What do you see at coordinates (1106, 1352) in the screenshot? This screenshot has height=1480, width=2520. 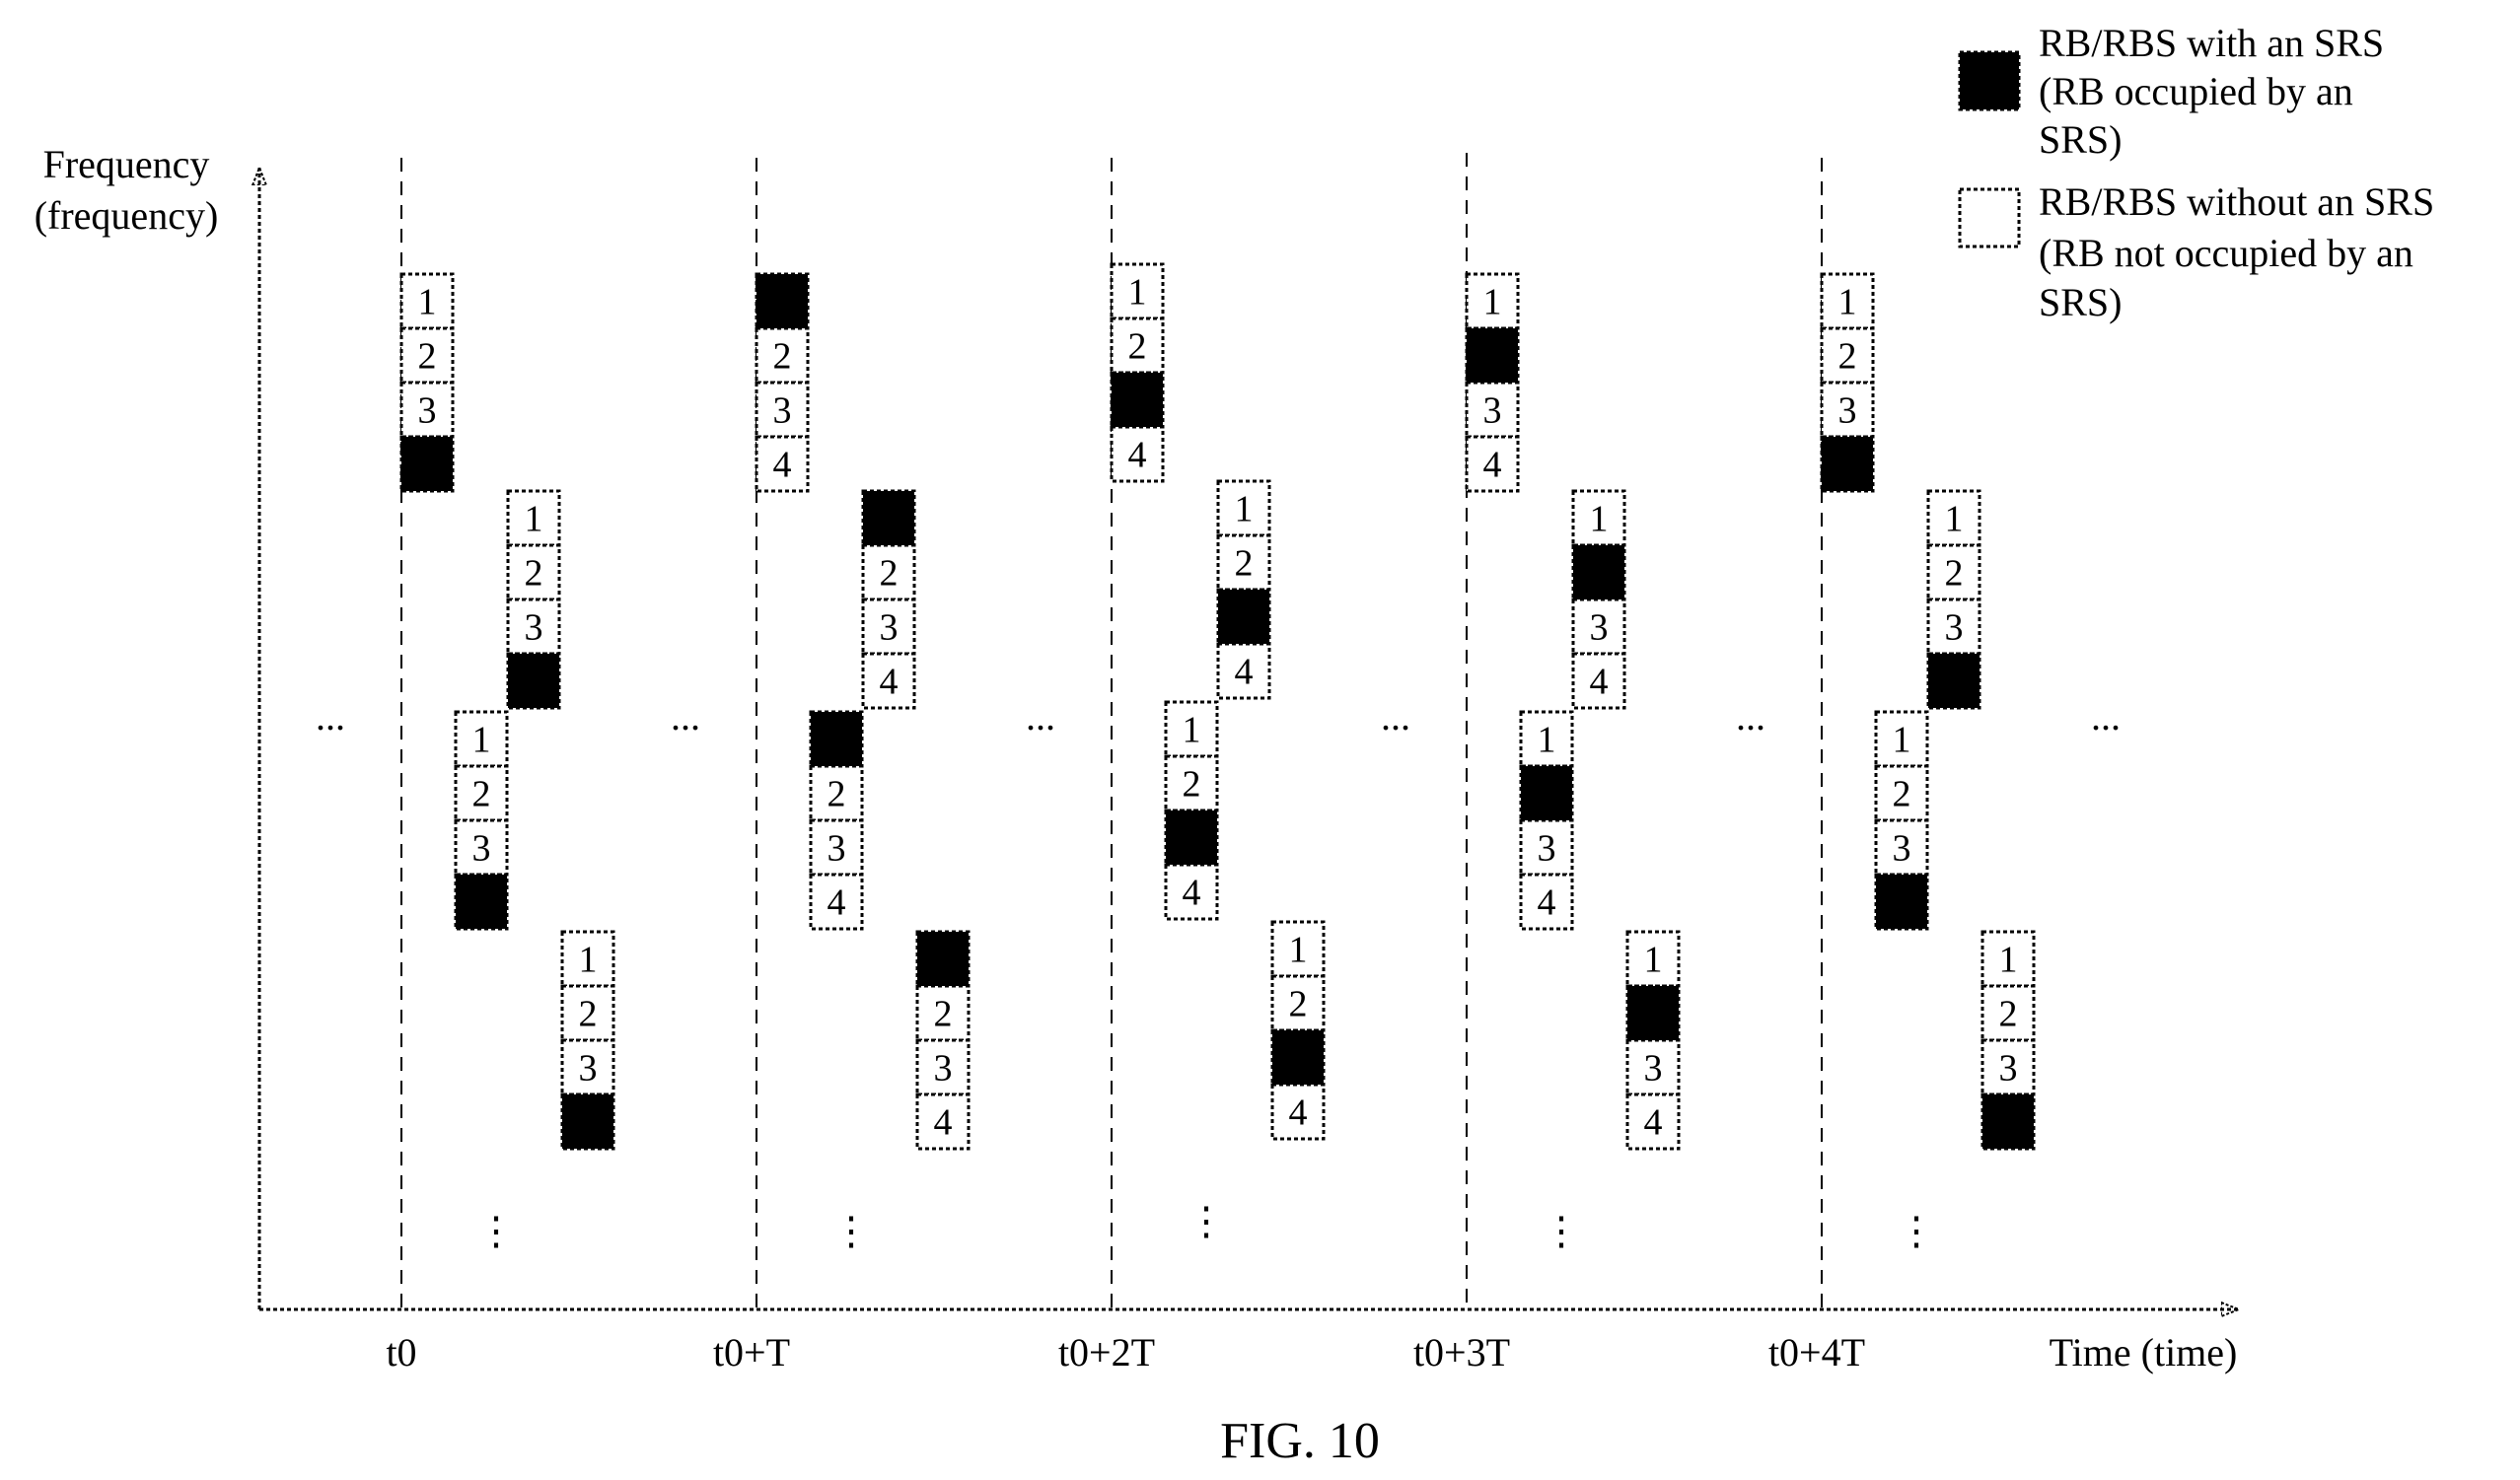 I see `time-label-t0-plus-2T: t0+2T` at bounding box center [1106, 1352].